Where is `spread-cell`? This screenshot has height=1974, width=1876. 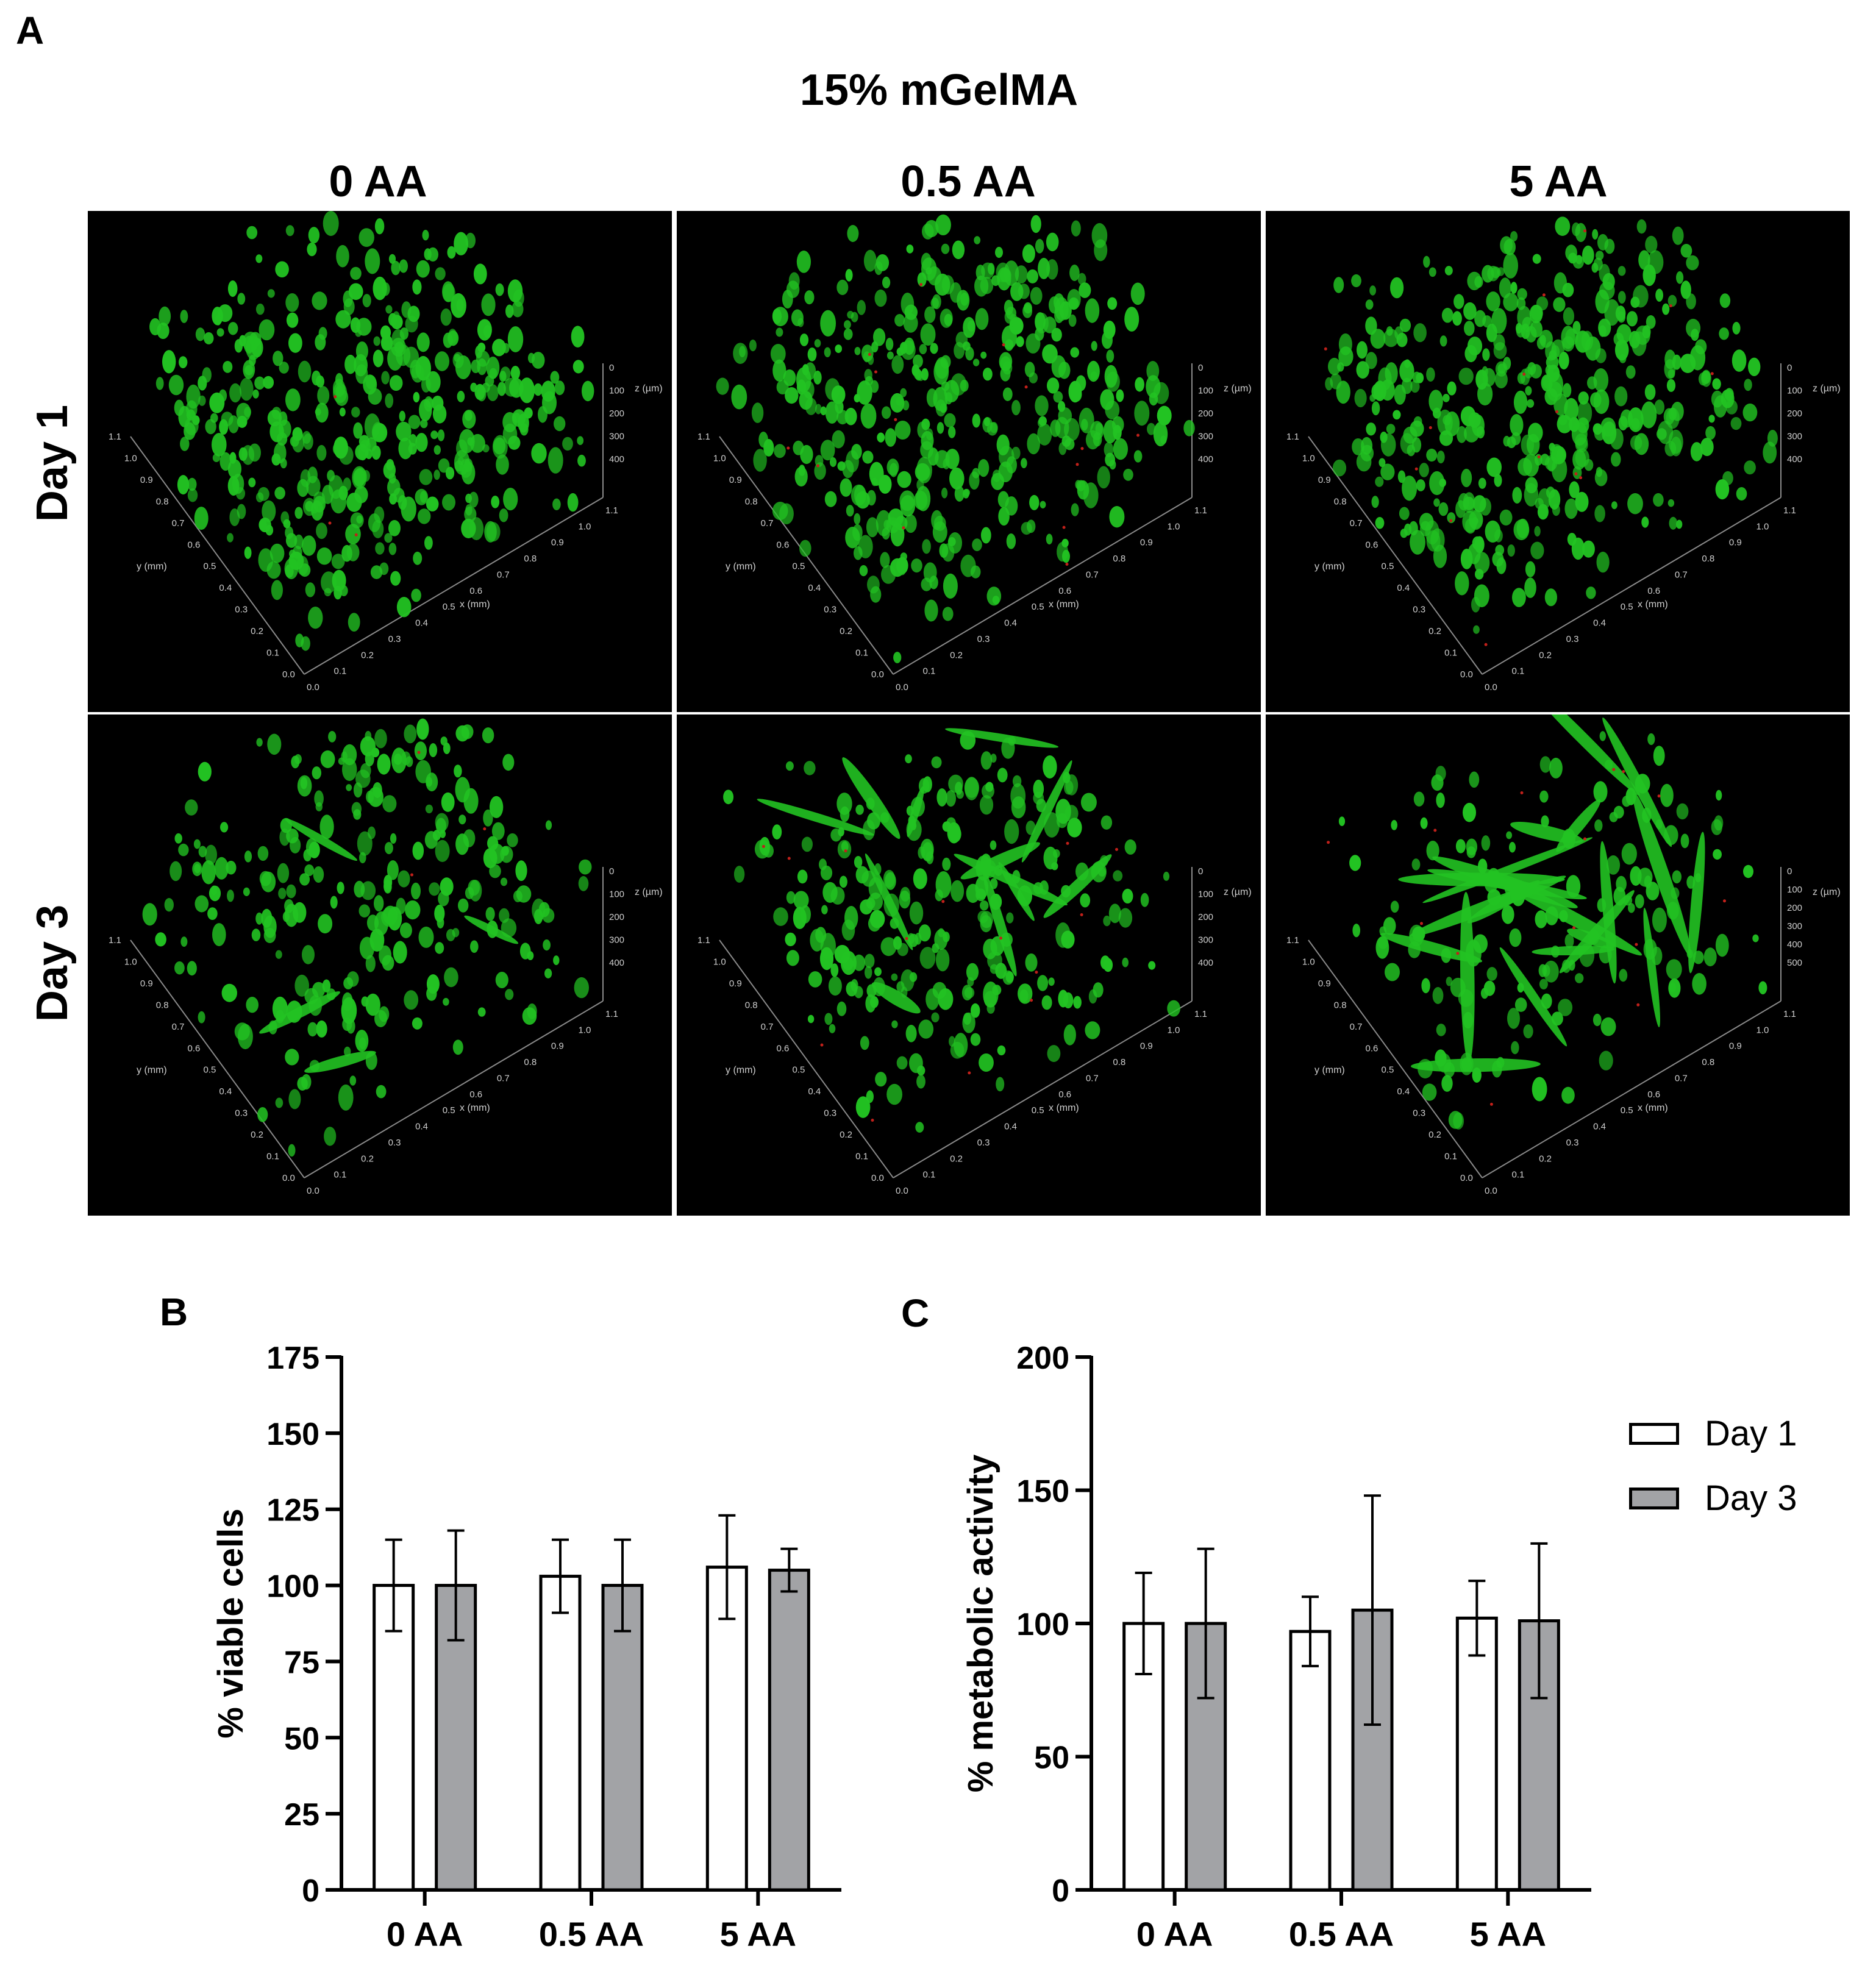 spread-cell is located at coordinates (1002, 738).